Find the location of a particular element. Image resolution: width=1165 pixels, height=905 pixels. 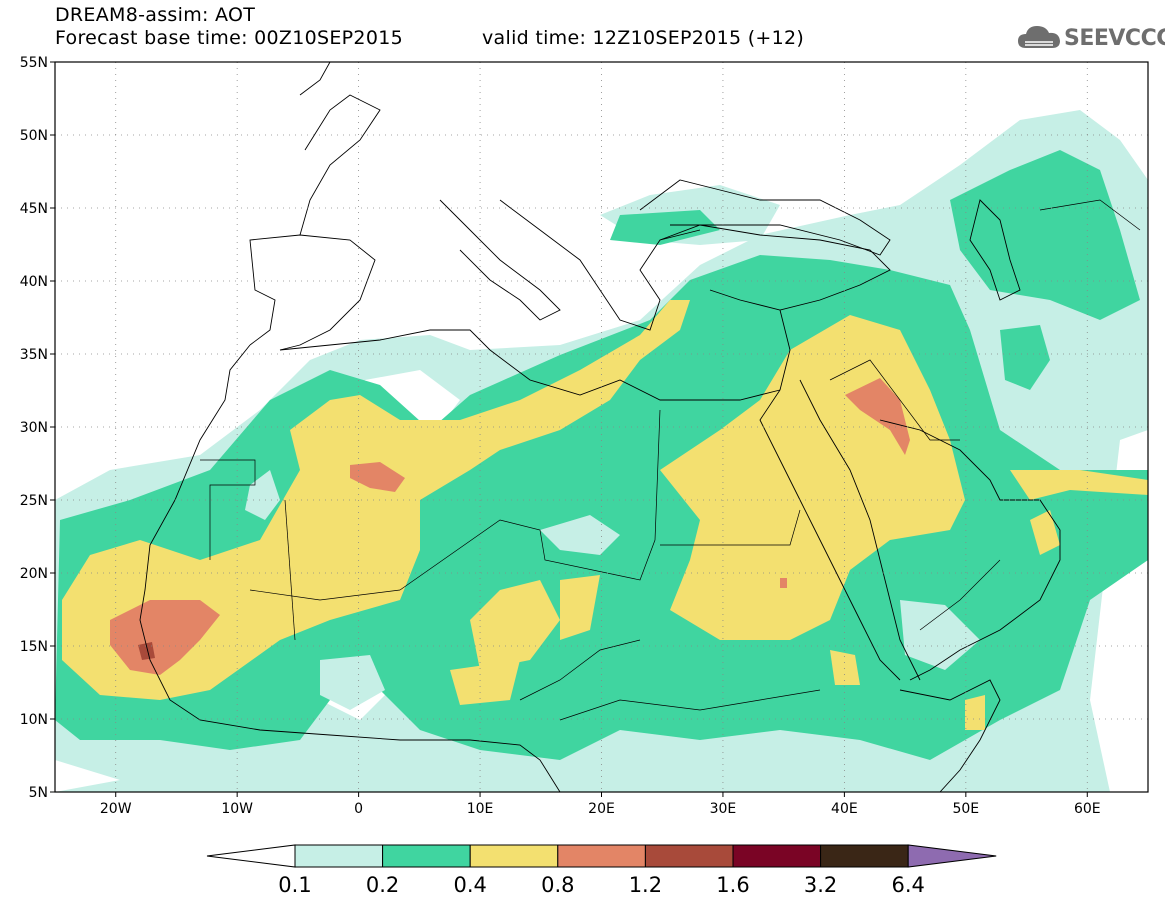

valid-time: valid time: 12Z10SEP2015 (+12) is located at coordinates (643, 38).